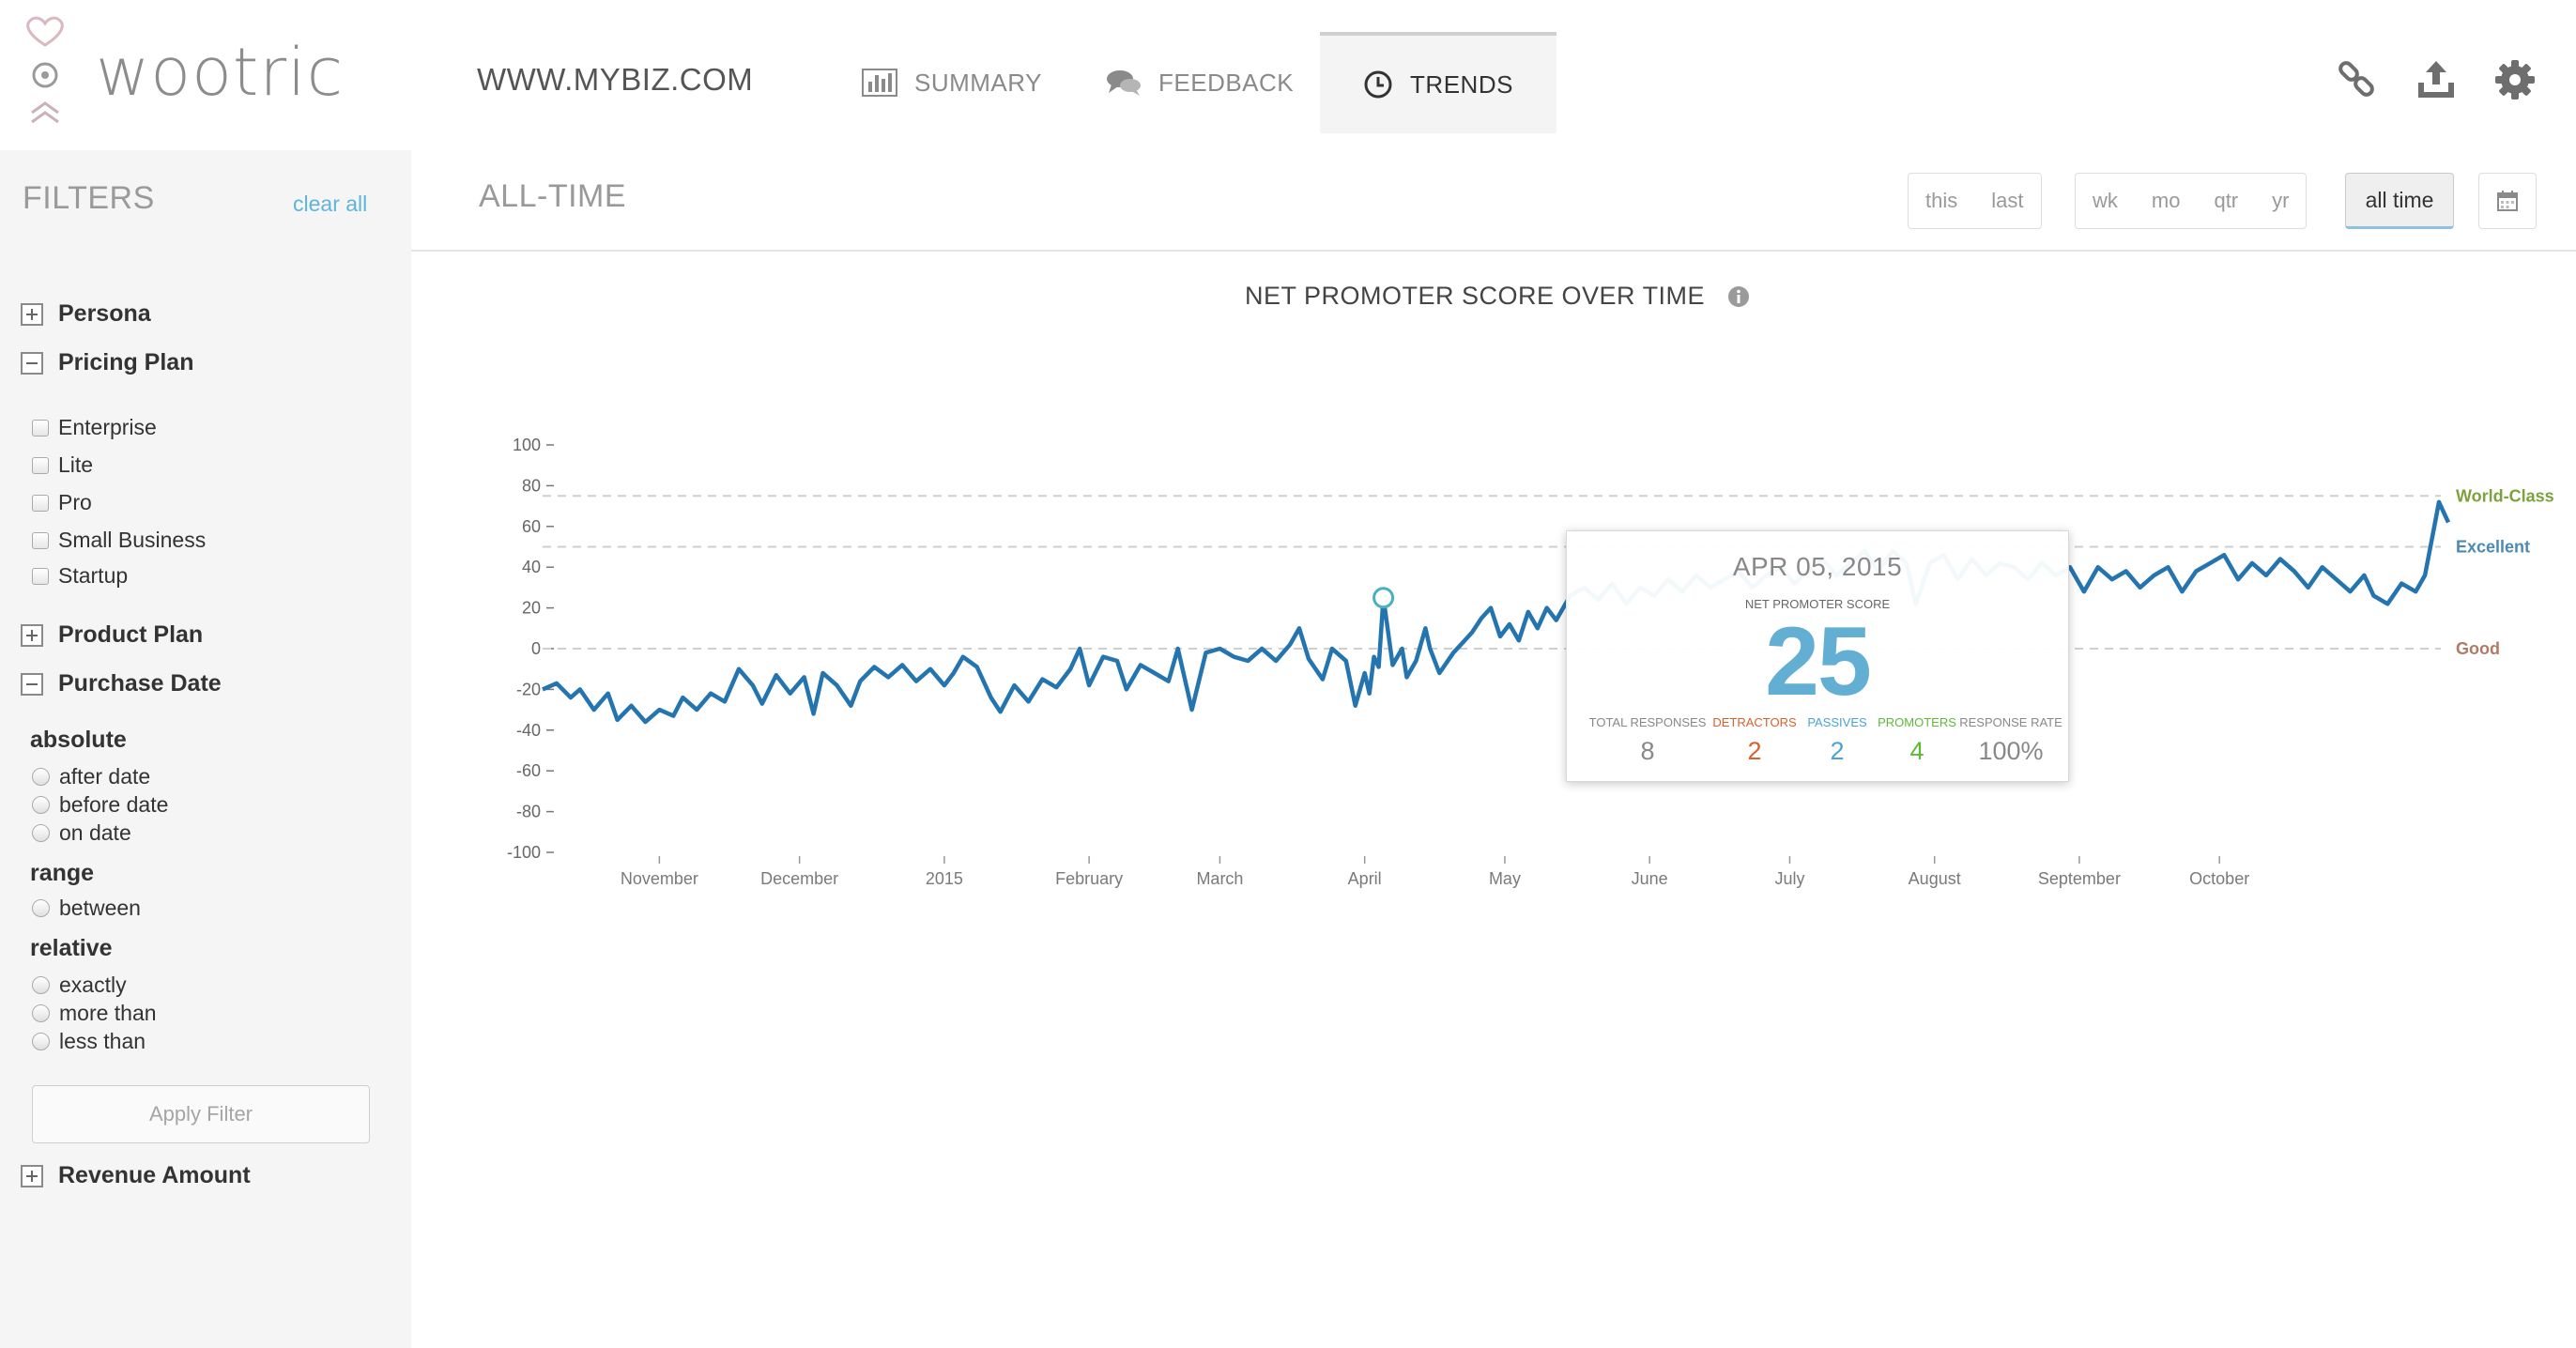 Image resolution: width=2576 pixels, height=1348 pixels. I want to click on info-icon, so click(1739, 297).